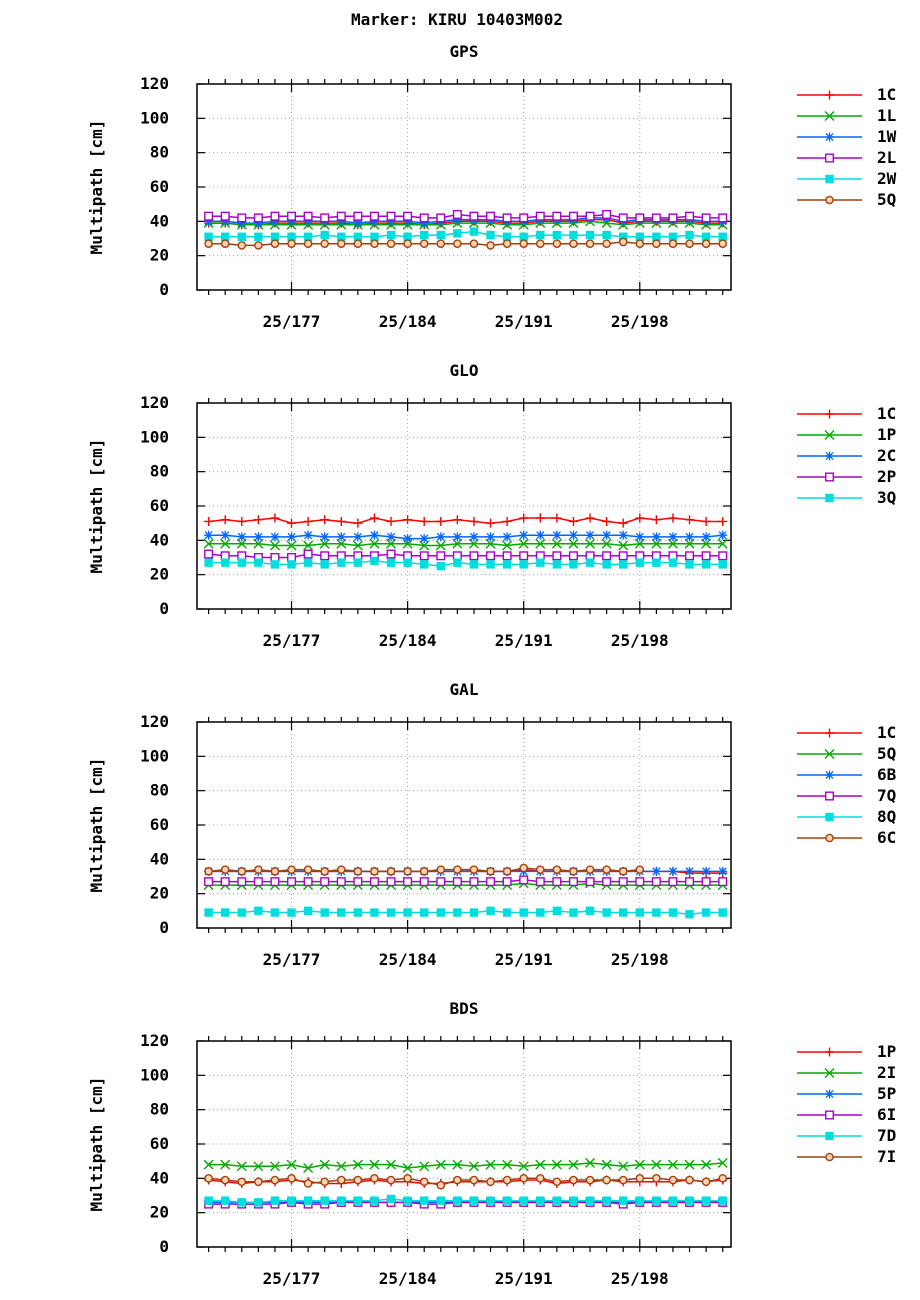  What do you see at coordinates (159, 1212) in the screenshot?
I see `y-tick-label: 20` at bounding box center [159, 1212].